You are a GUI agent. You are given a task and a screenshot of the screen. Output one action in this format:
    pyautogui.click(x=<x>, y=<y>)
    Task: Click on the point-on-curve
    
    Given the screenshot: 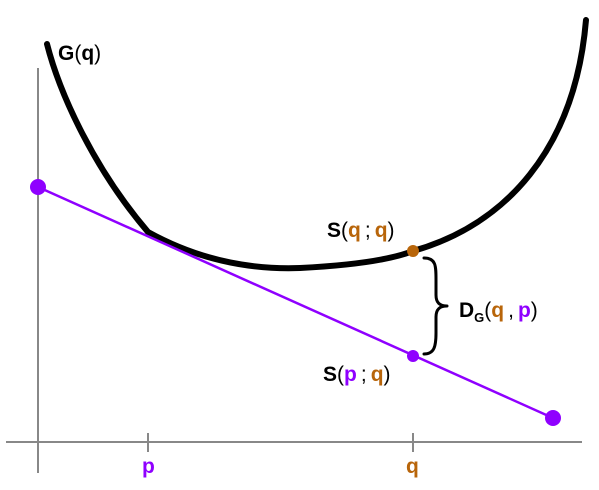 What is the action you would take?
    pyautogui.click(x=413, y=251)
    